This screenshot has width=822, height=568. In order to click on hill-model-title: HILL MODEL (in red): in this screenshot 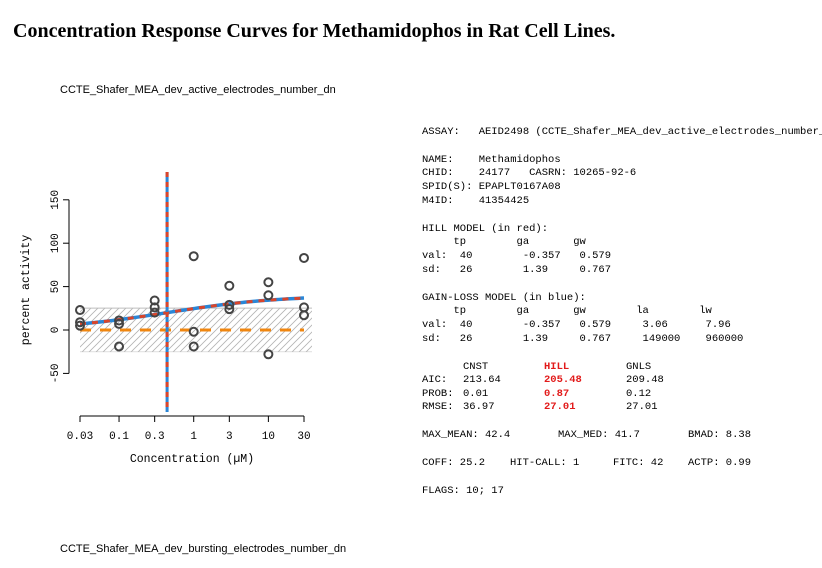, I will do `click(485, 229)`.